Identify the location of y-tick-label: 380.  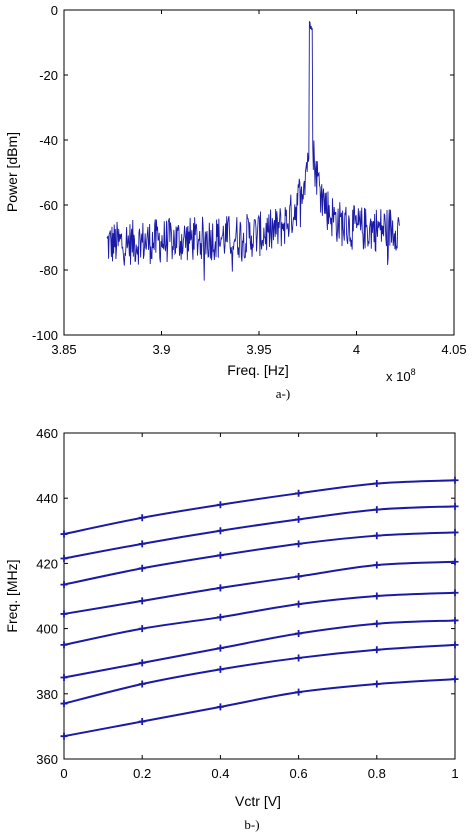
(47, 694).